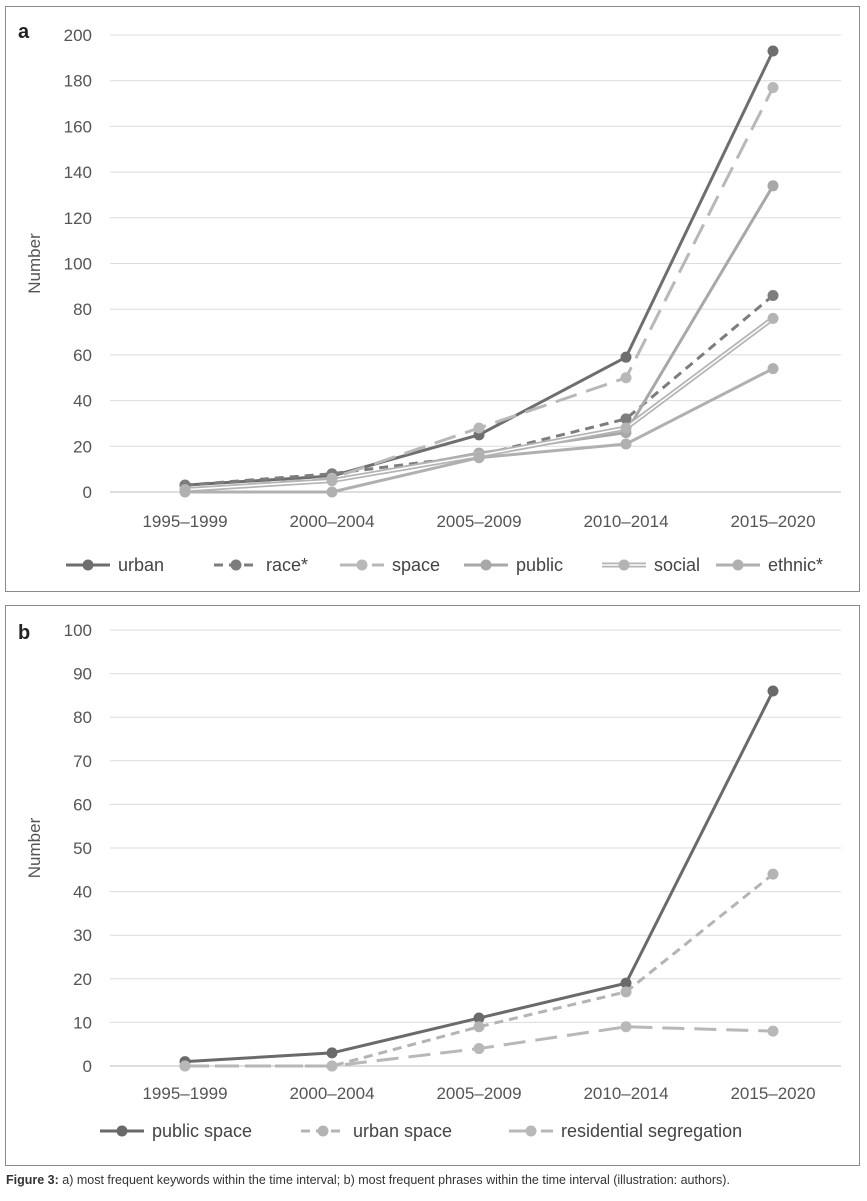 The image size is (867, 1201). What do you see at coordinates (539, 565) in the screenshot?
I see `legend-label: public` at bounding box center [539, 565].